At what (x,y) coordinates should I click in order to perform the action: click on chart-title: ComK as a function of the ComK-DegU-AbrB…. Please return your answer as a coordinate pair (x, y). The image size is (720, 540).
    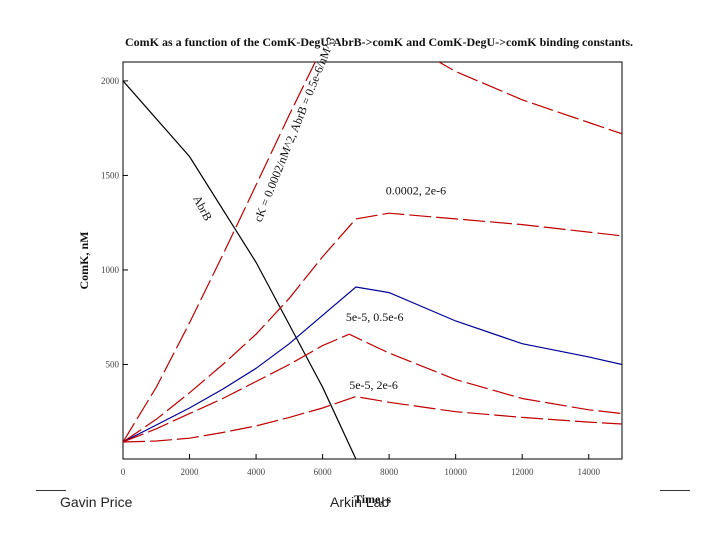
    Looking at the image, I should click on (379, 42).